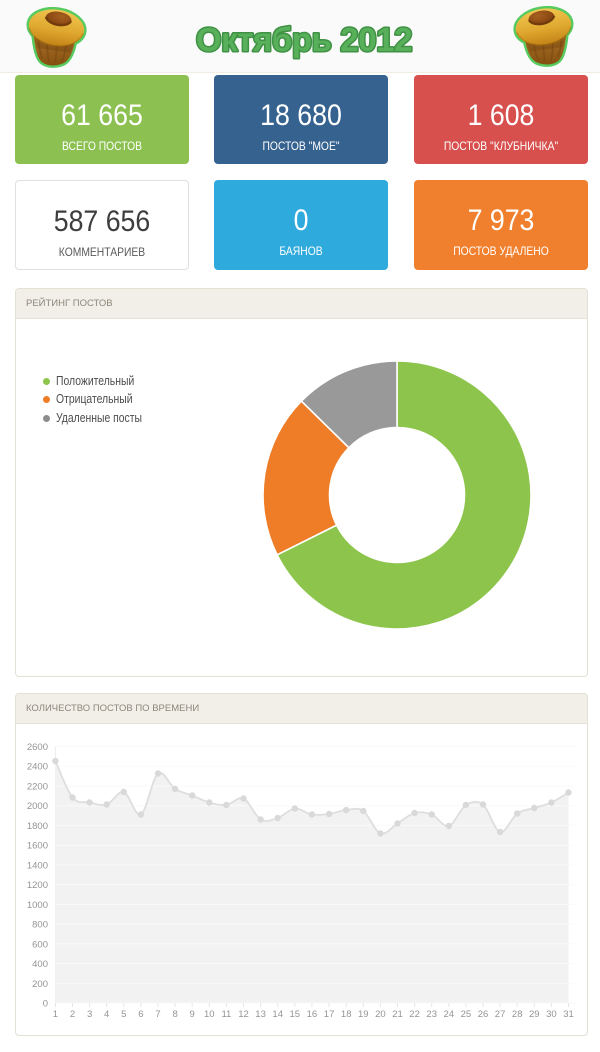  Describe the element at coordinates (37, 747) in the screenshot. I see `svg-text: 2600` at that location.